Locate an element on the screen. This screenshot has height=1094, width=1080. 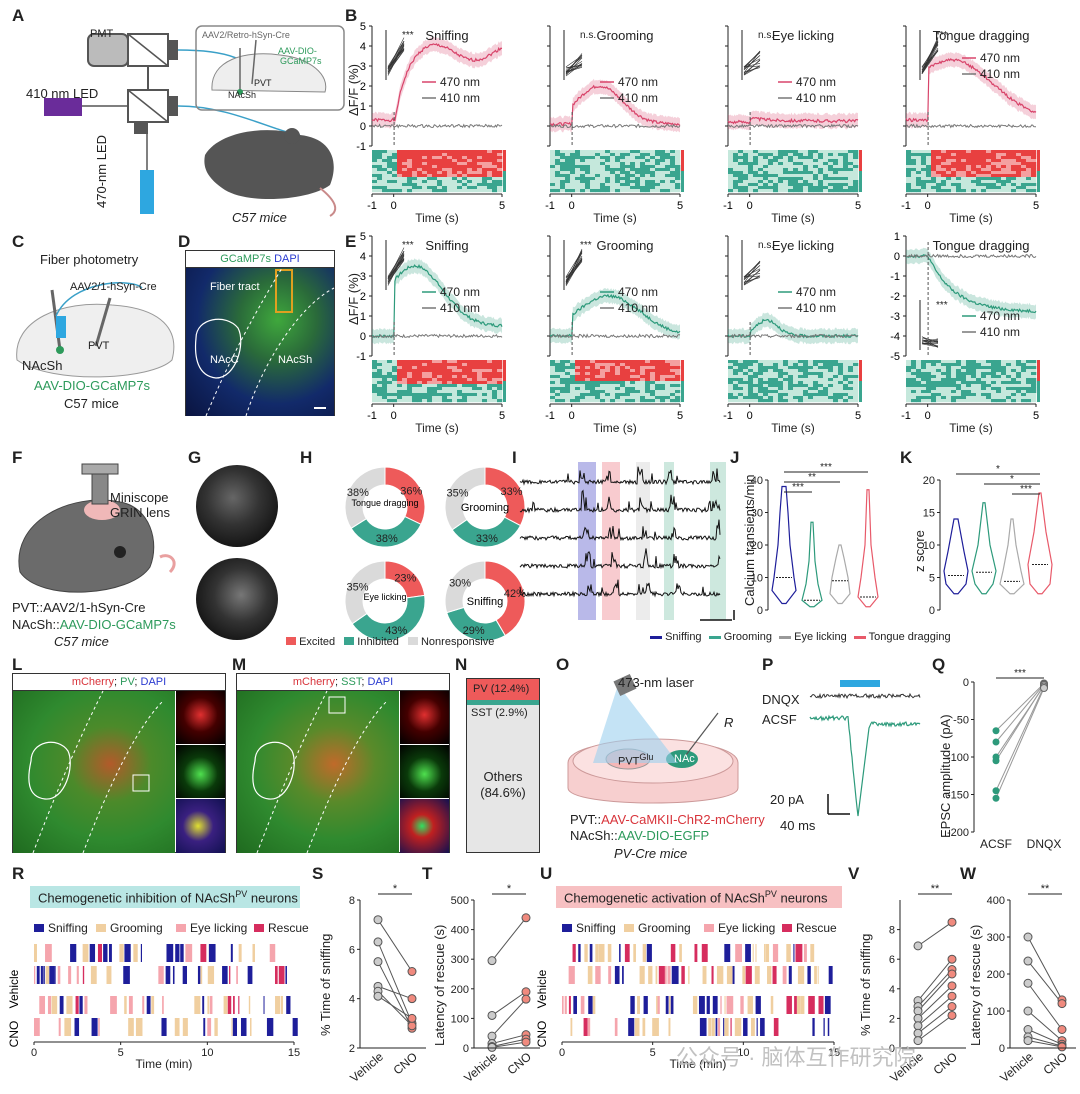
t-ytick-2: 200 is located at coordinates (460, 990).